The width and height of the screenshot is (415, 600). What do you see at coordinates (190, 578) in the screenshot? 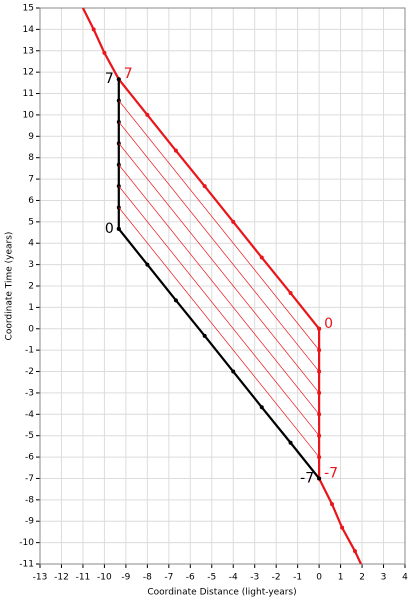
I see `x-tick-label: -6` at bounding box center [190, 578].